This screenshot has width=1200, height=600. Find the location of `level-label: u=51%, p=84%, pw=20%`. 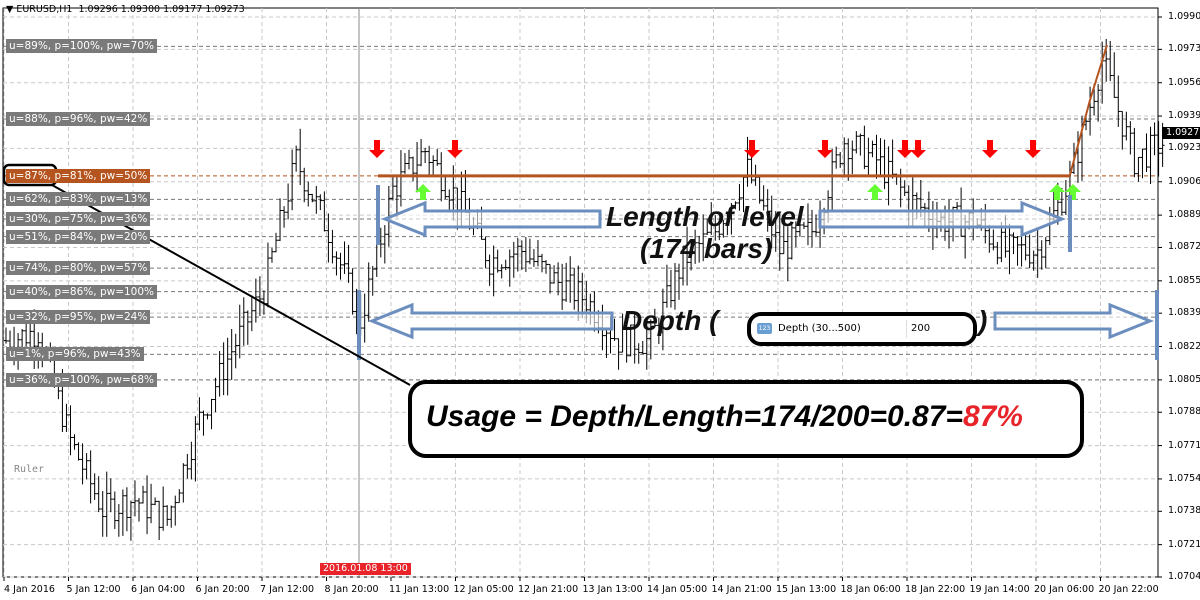

level-label: u=51%, p=84%, pw=20% is located at coordinates (78, 236).